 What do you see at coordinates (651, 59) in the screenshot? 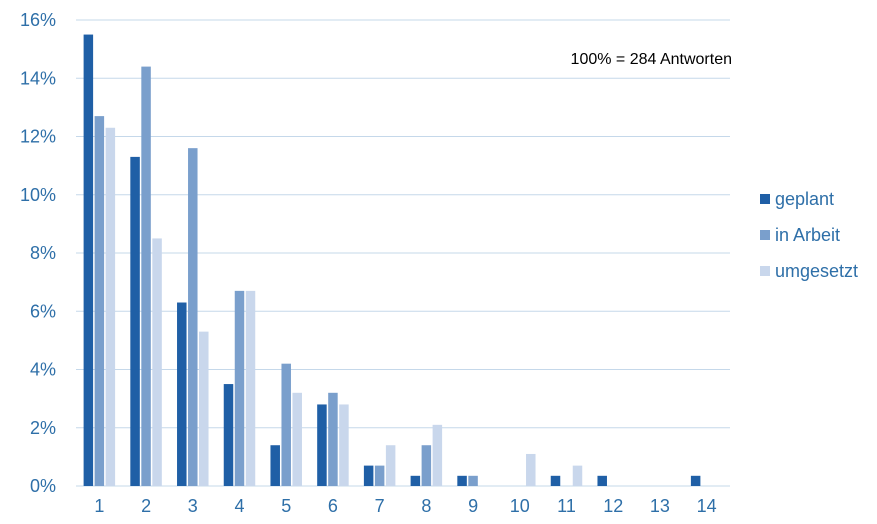
I see `chart-annotation: 100% = 284 Antworten` at bounding box center [651, 59].